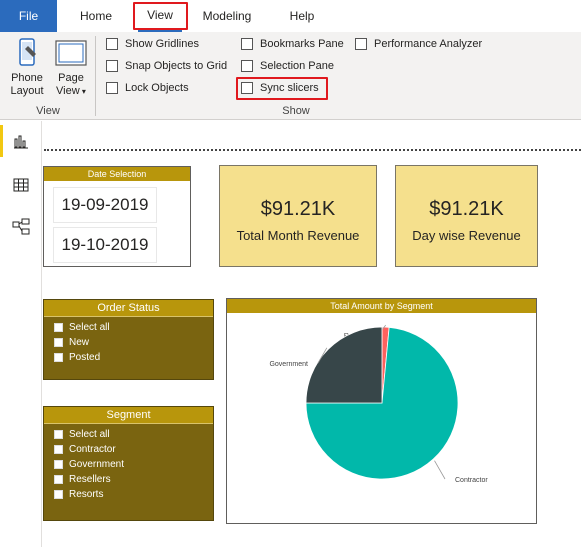 Image resolution: width=581 pixels, height=547 pixels. Describe the element at coordinates (381, 306) in the screenshot. I see `pie-chart-title: Total Amount by Segment` at that location.